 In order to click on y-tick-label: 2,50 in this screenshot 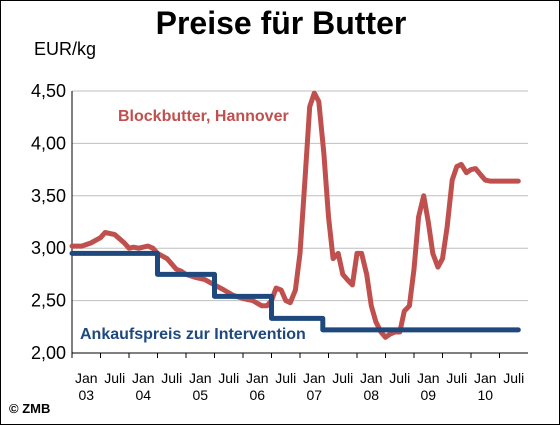, I will do `click(48, 301)`.